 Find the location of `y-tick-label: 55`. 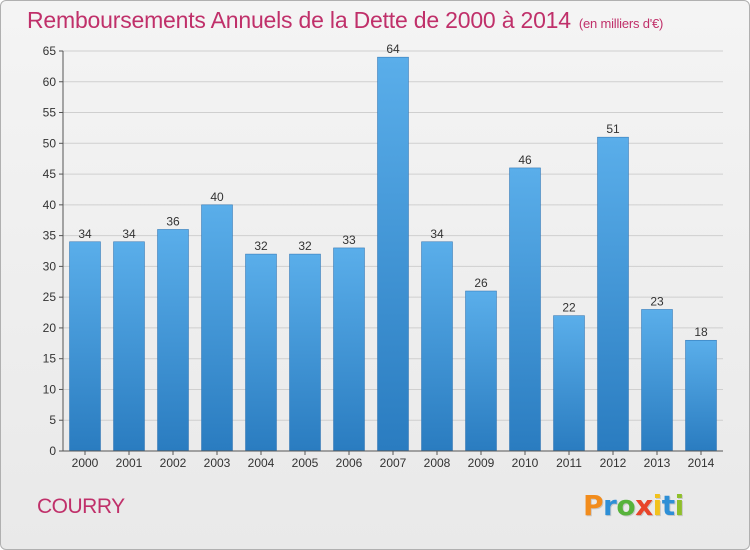

y-tick-label: 55 is located at coordinates (50, 113).